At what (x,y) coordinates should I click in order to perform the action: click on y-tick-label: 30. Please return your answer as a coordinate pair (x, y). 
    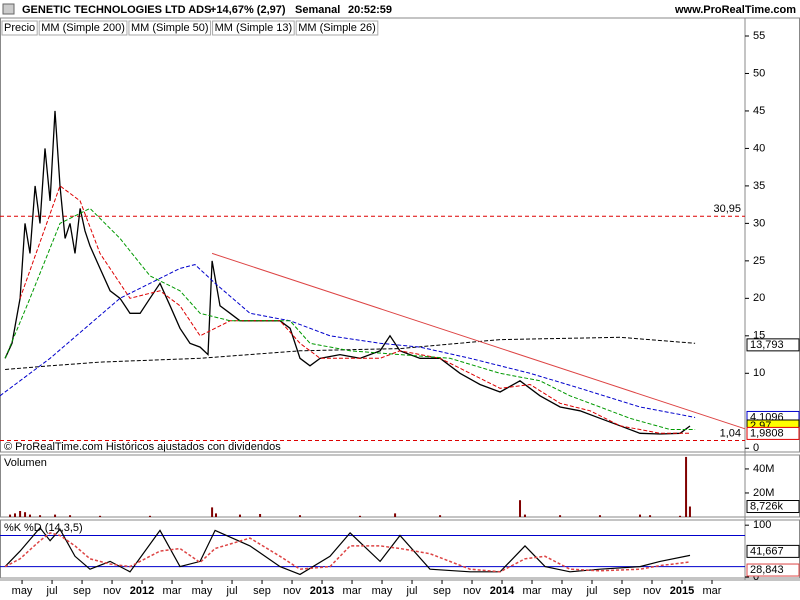
    Looking at the image, I should click on (759, 223).